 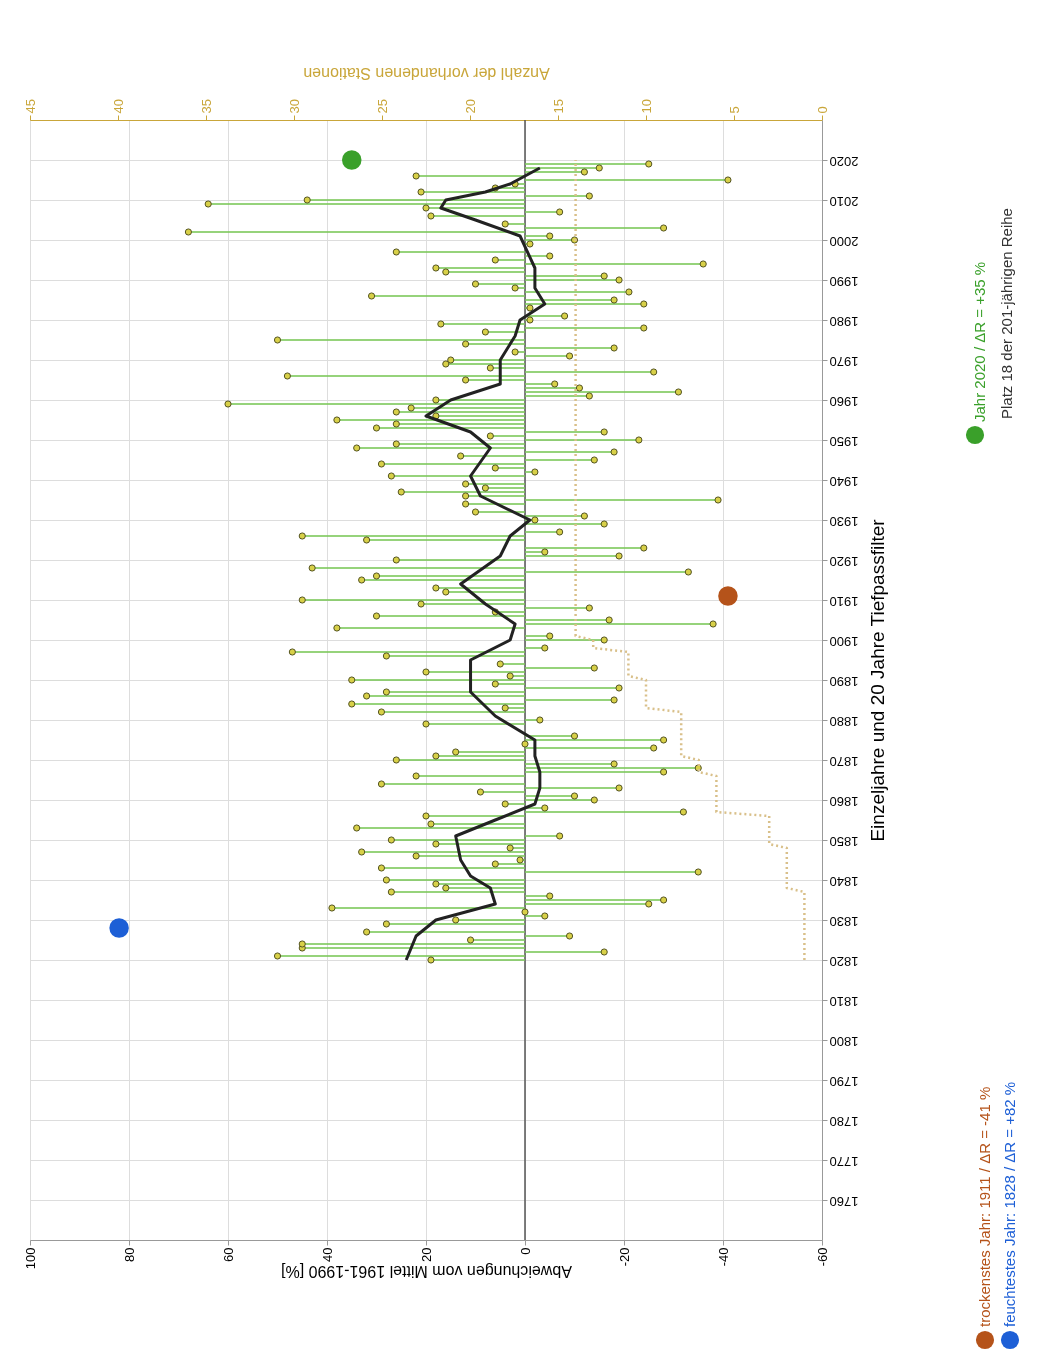 What do you see at coordinates (844, 481) in the screenshot?
I see `y-tick-label: 1940` at bounding box center [844, 481].